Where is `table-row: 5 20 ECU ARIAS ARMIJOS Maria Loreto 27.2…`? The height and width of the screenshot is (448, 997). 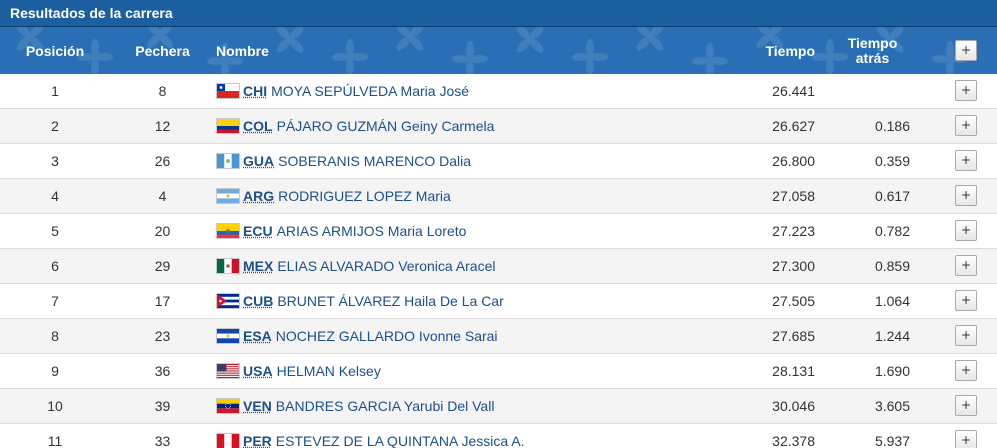 table-row: 5 20 ECU ARIAS ARMIJOS Maria Loreto 27.2… is located at coordinates (498, 231).